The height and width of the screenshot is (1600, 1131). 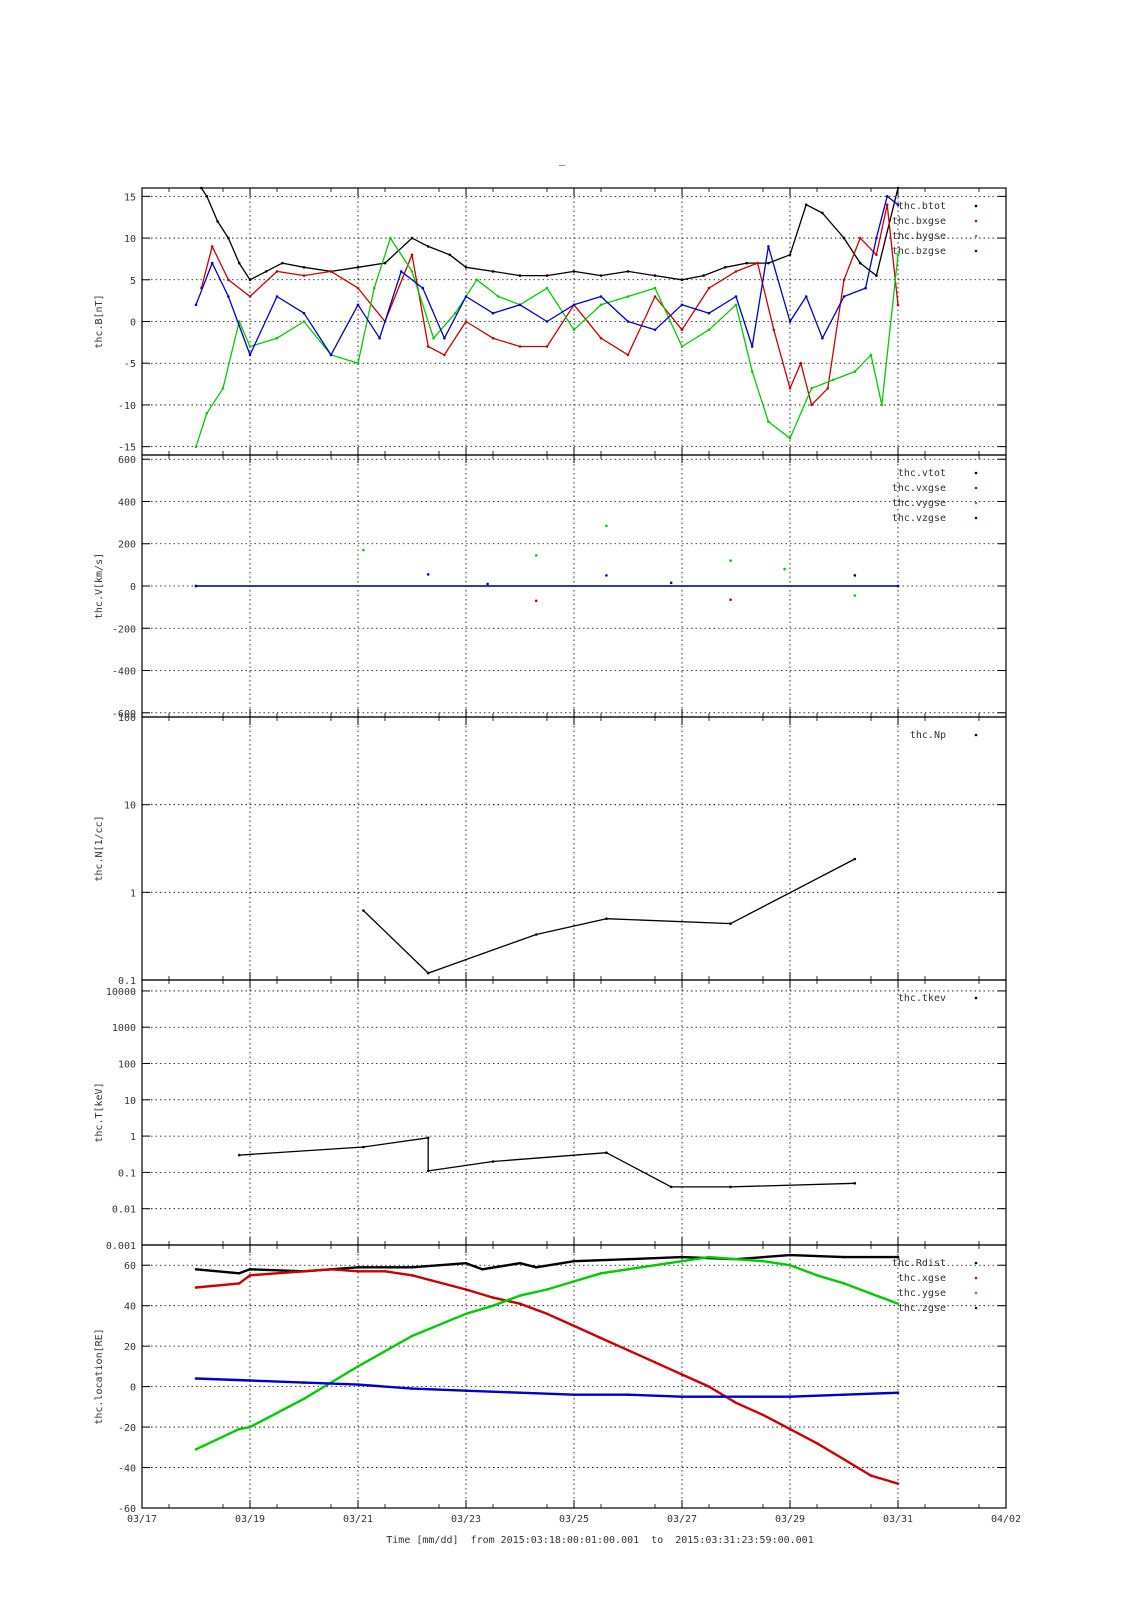 I want to click on y-tick-label: 60, so click(x=130, y=1266).